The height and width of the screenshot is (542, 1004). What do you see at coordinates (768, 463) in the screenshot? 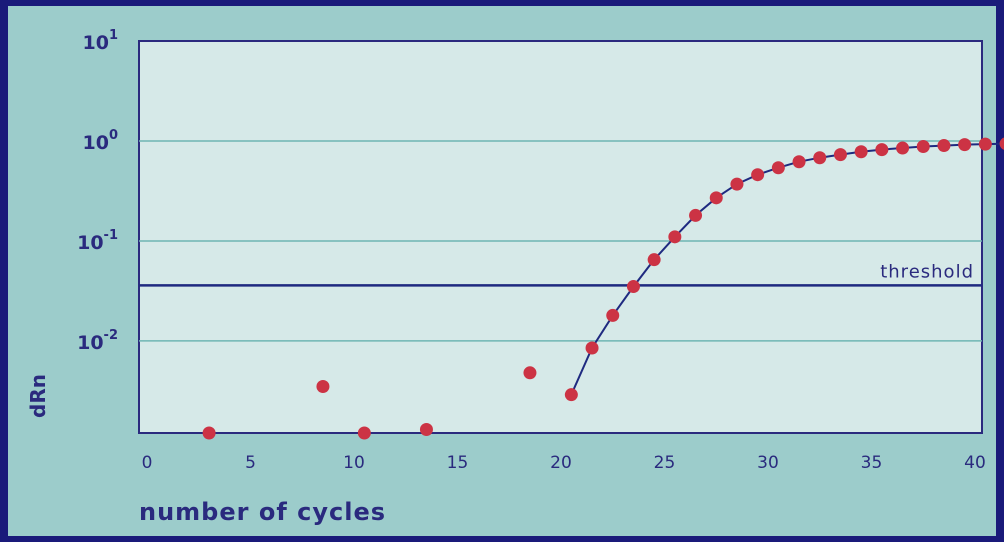
I see `x-tick-label: 30` at bounding box center [768, 463].